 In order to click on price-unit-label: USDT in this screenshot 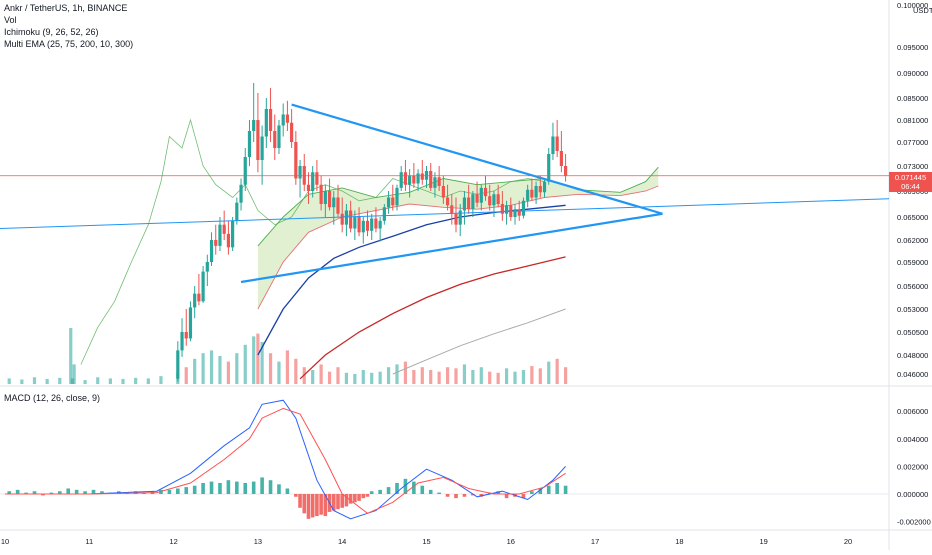, I will do `click(922, 10)`.